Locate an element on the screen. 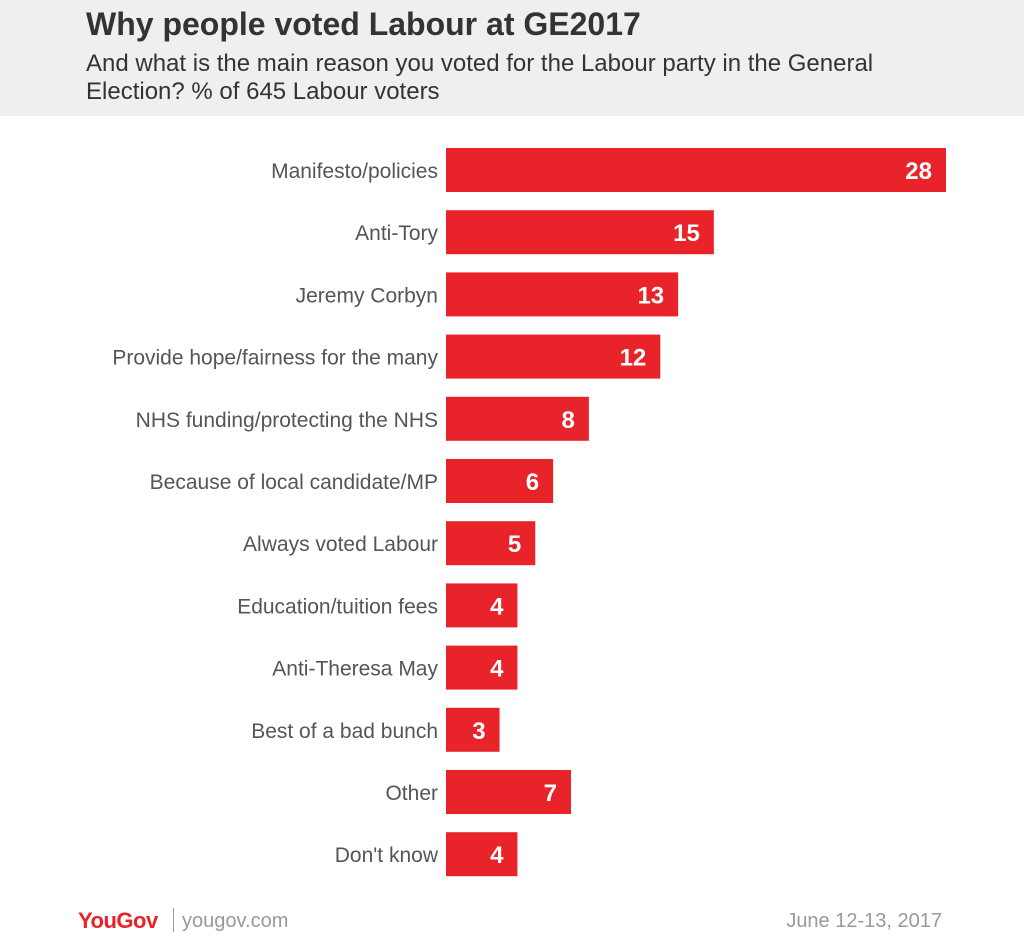  category-label: Other is located at coordinates (411, 793).